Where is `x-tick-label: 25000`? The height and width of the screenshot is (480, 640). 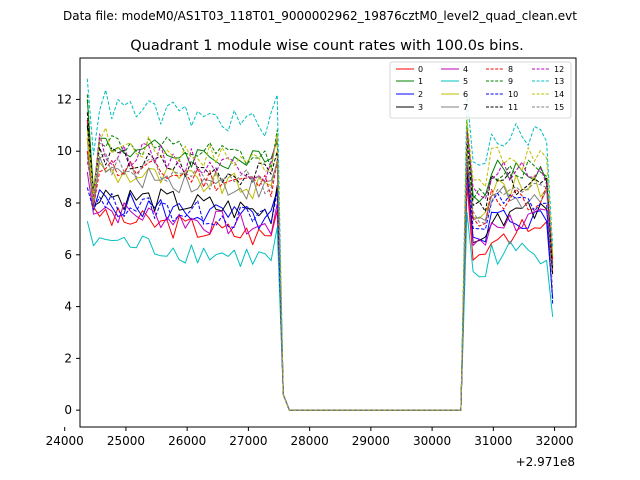 x-tick-label: 25000 is located at coordinates (126, 441).